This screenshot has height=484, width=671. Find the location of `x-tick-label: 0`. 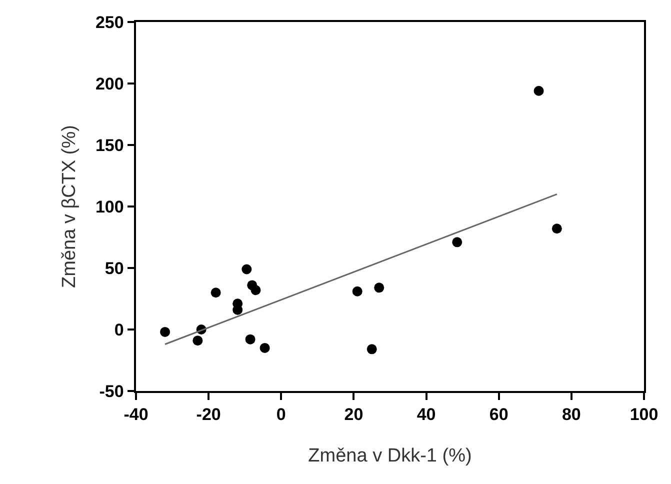

x-tick-label: 0 is located at coordinates (281, 414).